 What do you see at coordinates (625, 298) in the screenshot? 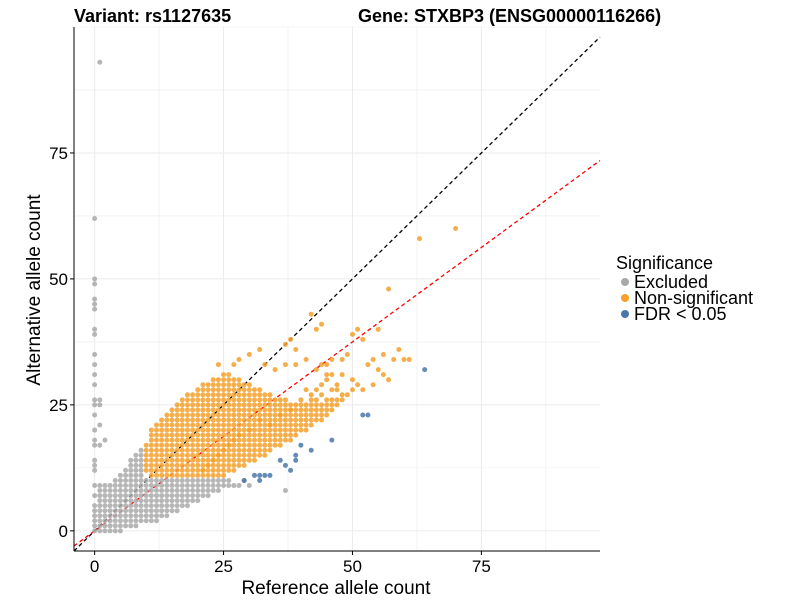
I see `legend-swatch-non-significant` at bounding box center [625, 298].